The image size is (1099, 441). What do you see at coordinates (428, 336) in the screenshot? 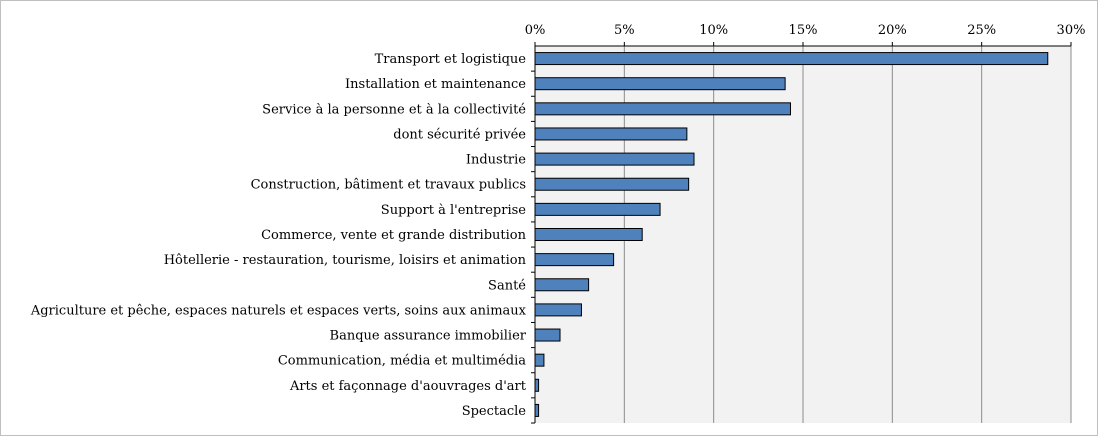
I see `category-label: Banque assurance immobilier` at bounding box center [428, 336].